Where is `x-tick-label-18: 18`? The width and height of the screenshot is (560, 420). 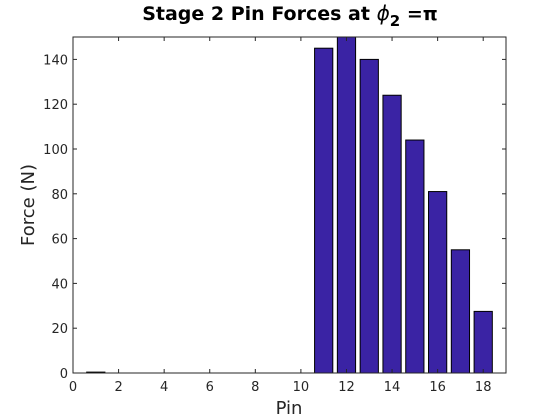 x-tick-label-18: 18 is located at coordinates (483, 387).